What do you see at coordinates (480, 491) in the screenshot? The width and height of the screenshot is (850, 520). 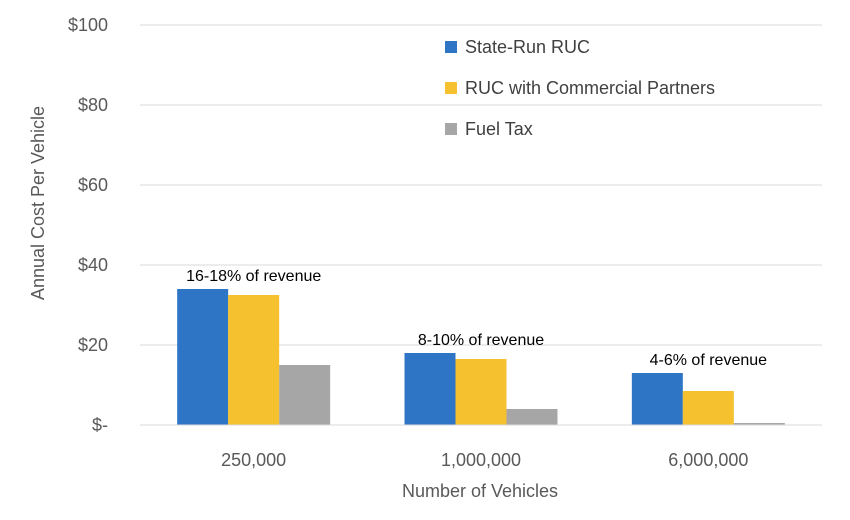 I see `x-axis-title: Number of Vehicles` at bounding box center [480, 491].